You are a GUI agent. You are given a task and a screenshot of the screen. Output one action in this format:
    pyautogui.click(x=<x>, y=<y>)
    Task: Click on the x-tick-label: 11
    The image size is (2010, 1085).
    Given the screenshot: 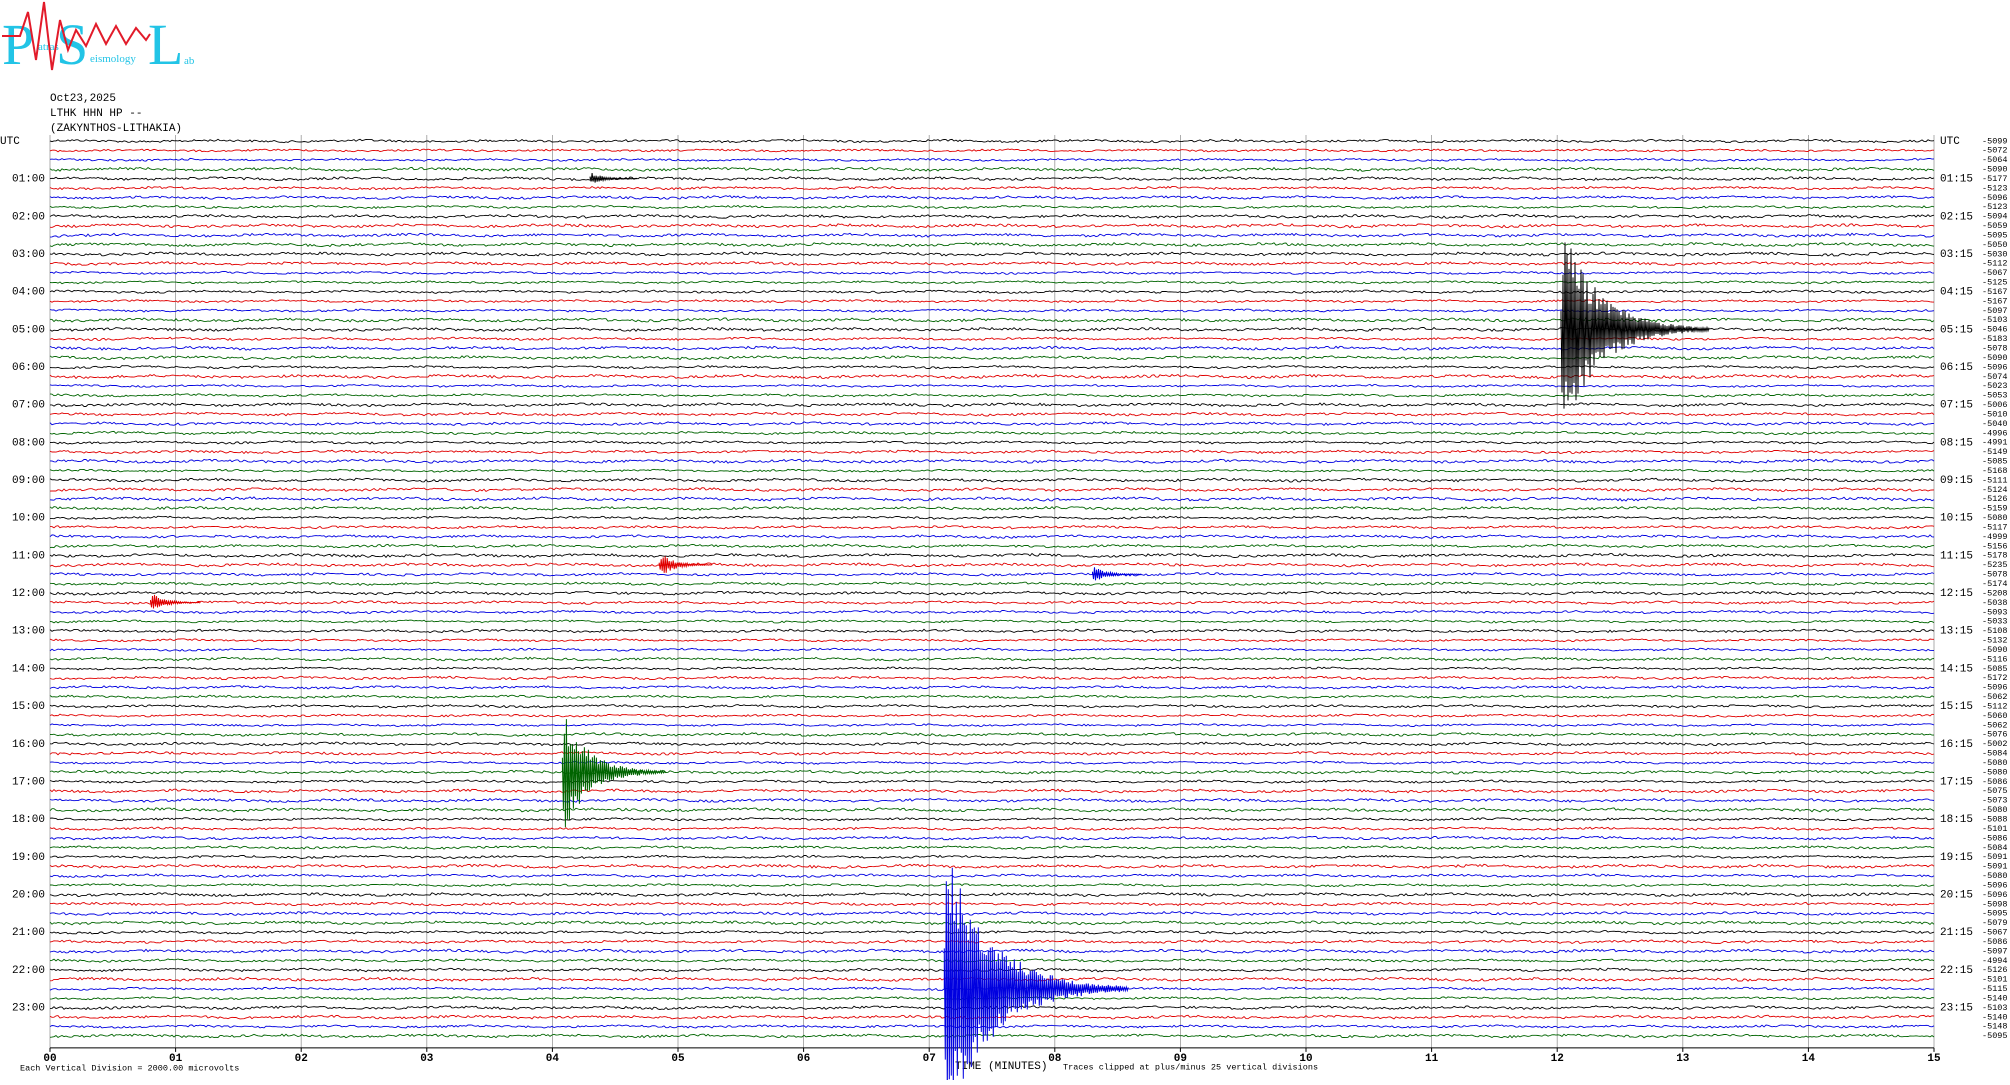 What is the action you would take?
    pyautogui.click(x=1432, y=1059)
    